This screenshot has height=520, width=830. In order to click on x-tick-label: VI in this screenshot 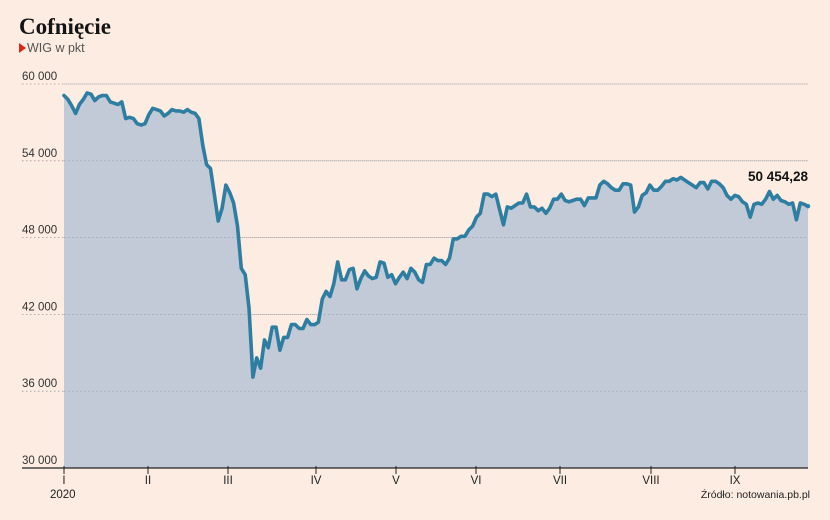, I will do `click(476, 481)`.